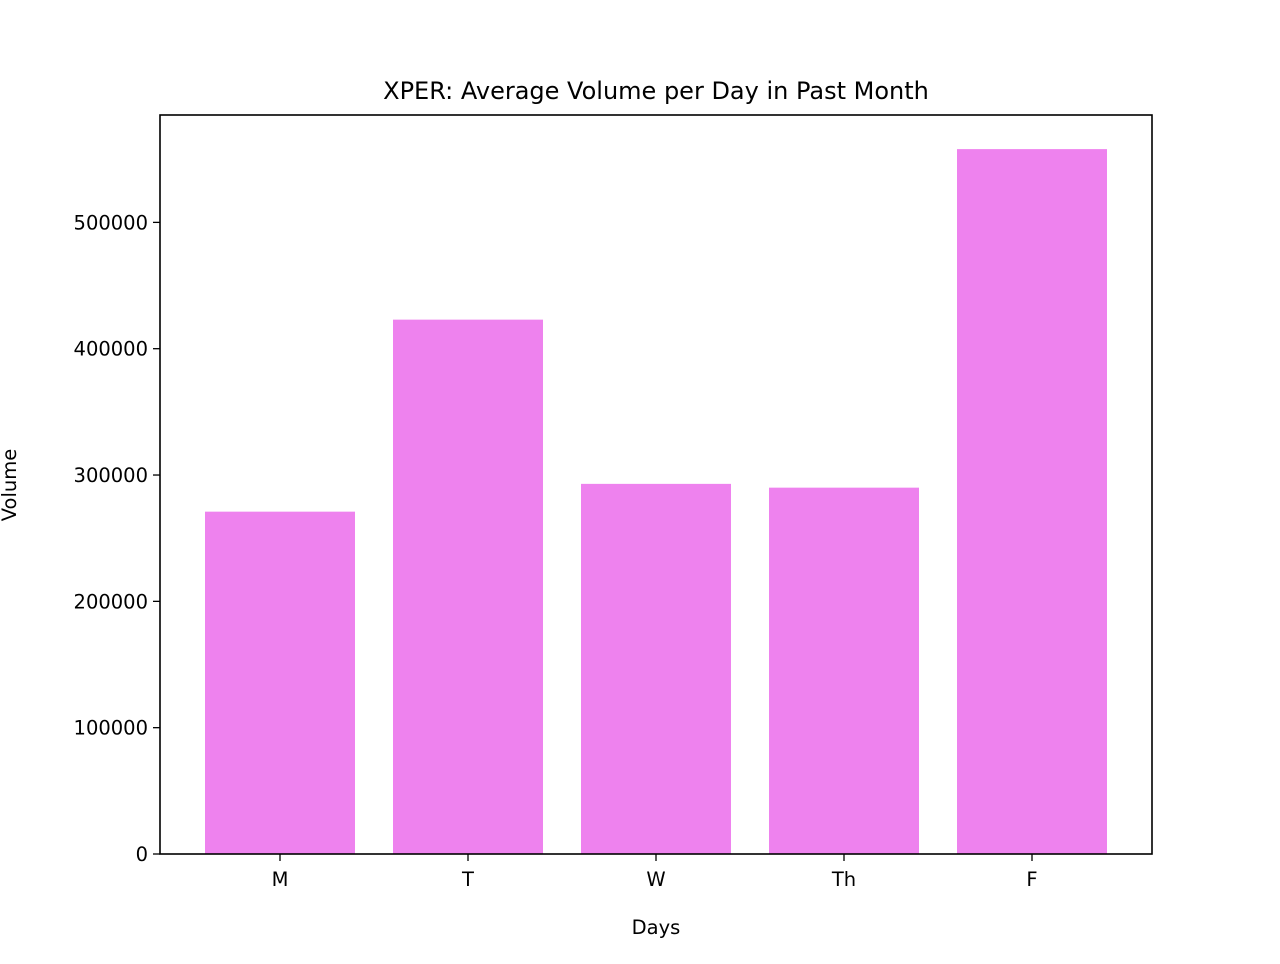 The image size is (1280, 964). Describe the element at coordinates (111, 728) in the screenshot. I see `y-tick-label: 100000` at that location.